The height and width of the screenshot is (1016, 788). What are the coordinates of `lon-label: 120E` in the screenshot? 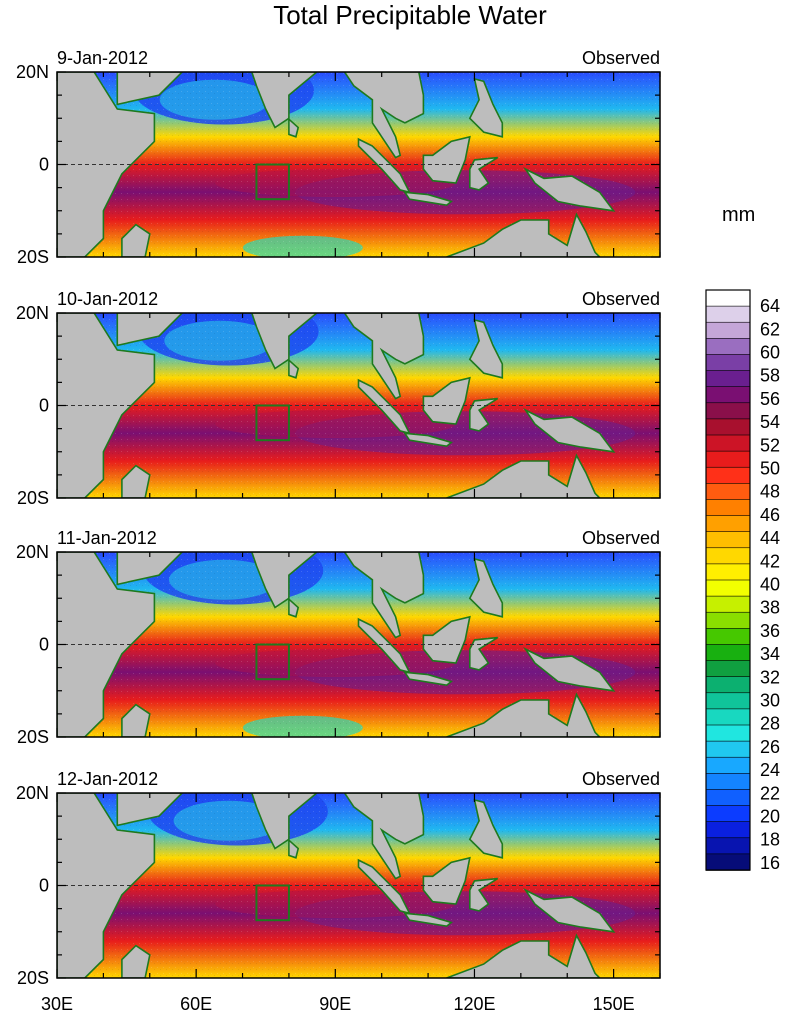 It's located at (474, 1004).